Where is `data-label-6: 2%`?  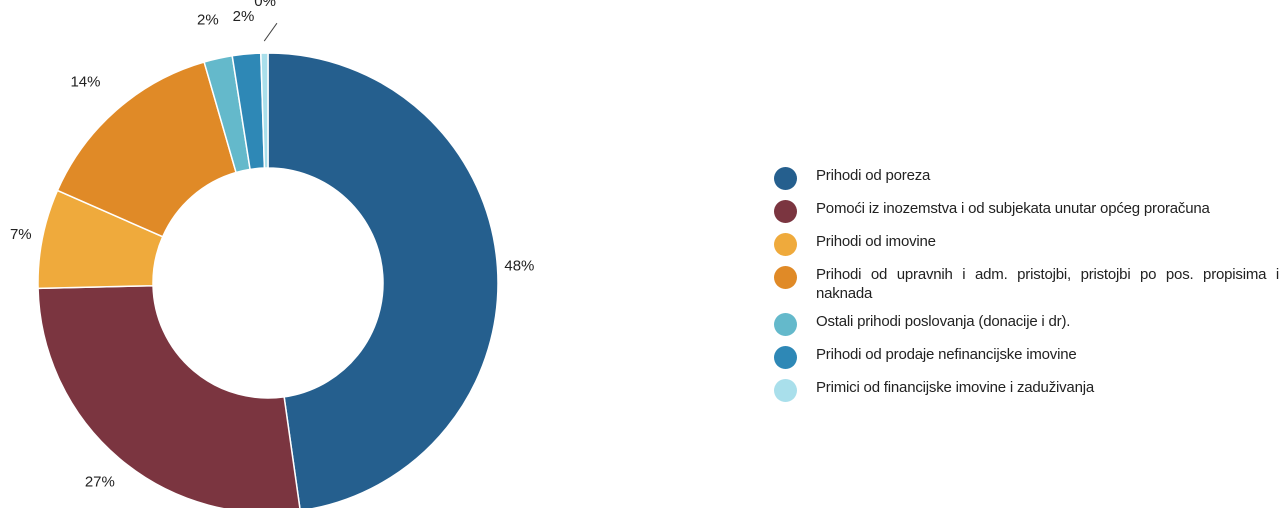
data-label-6: 2% is located at coordinates (244, 16).